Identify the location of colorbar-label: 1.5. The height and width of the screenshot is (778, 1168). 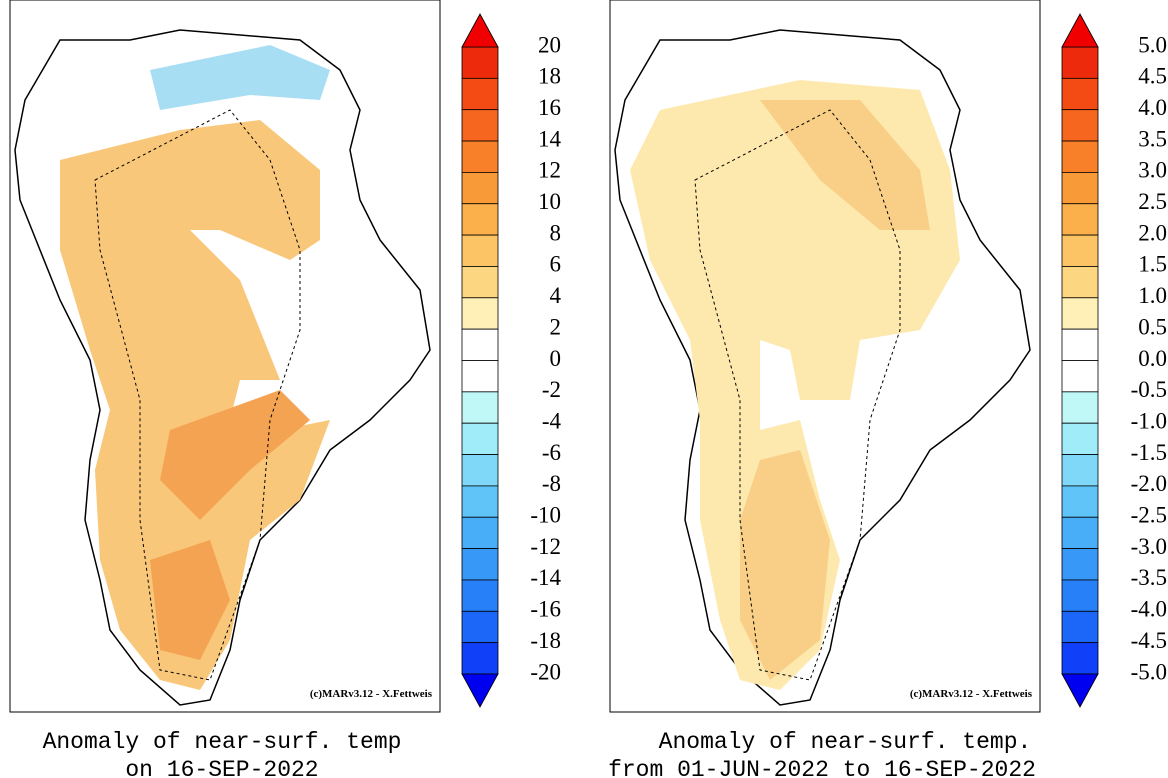
(1152, 264).